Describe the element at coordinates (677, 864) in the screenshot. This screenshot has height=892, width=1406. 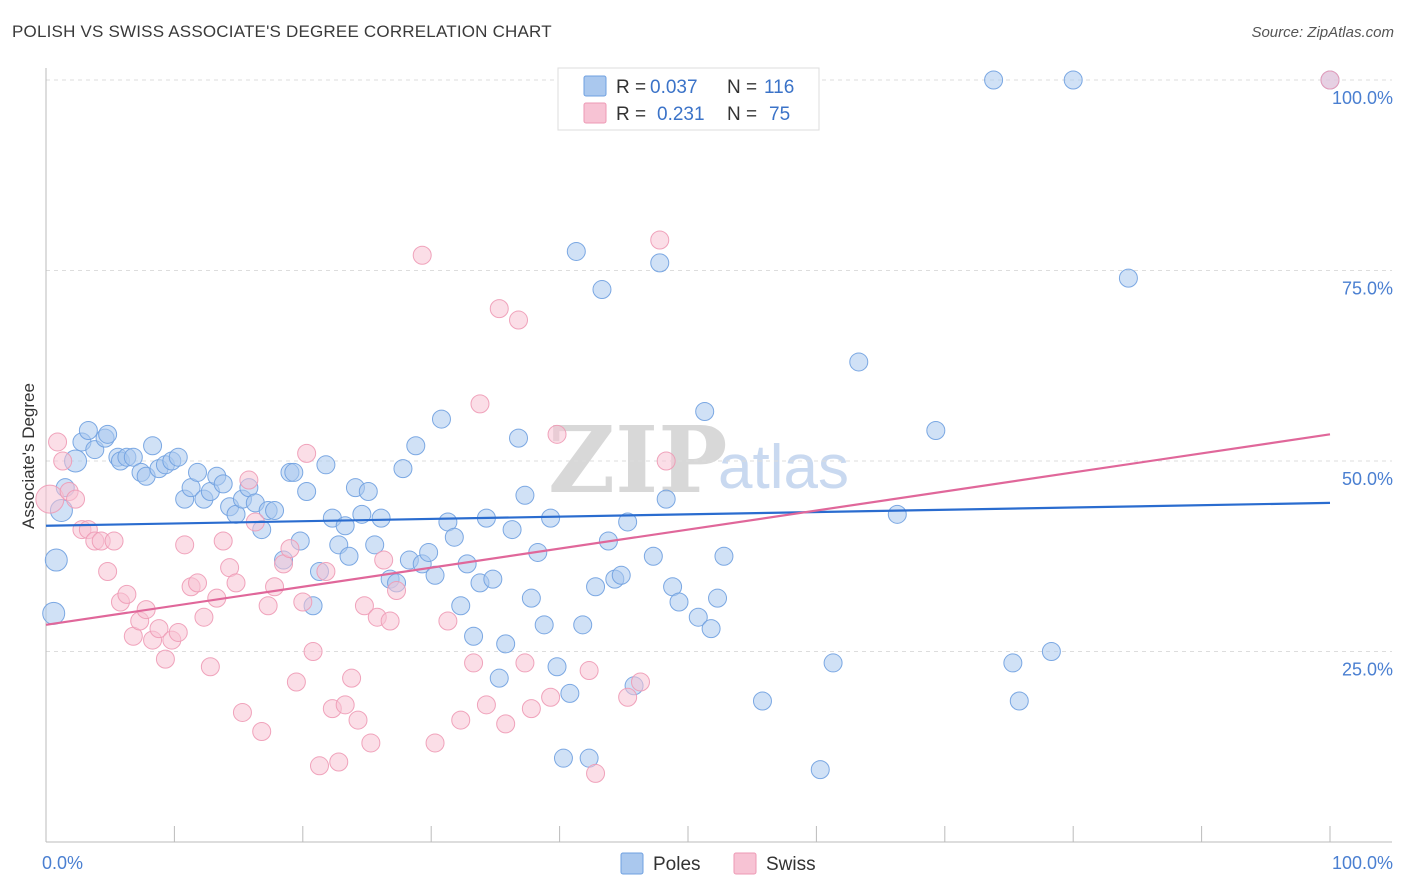
I see `bottom-legend-label-poles: Poles` at that location.